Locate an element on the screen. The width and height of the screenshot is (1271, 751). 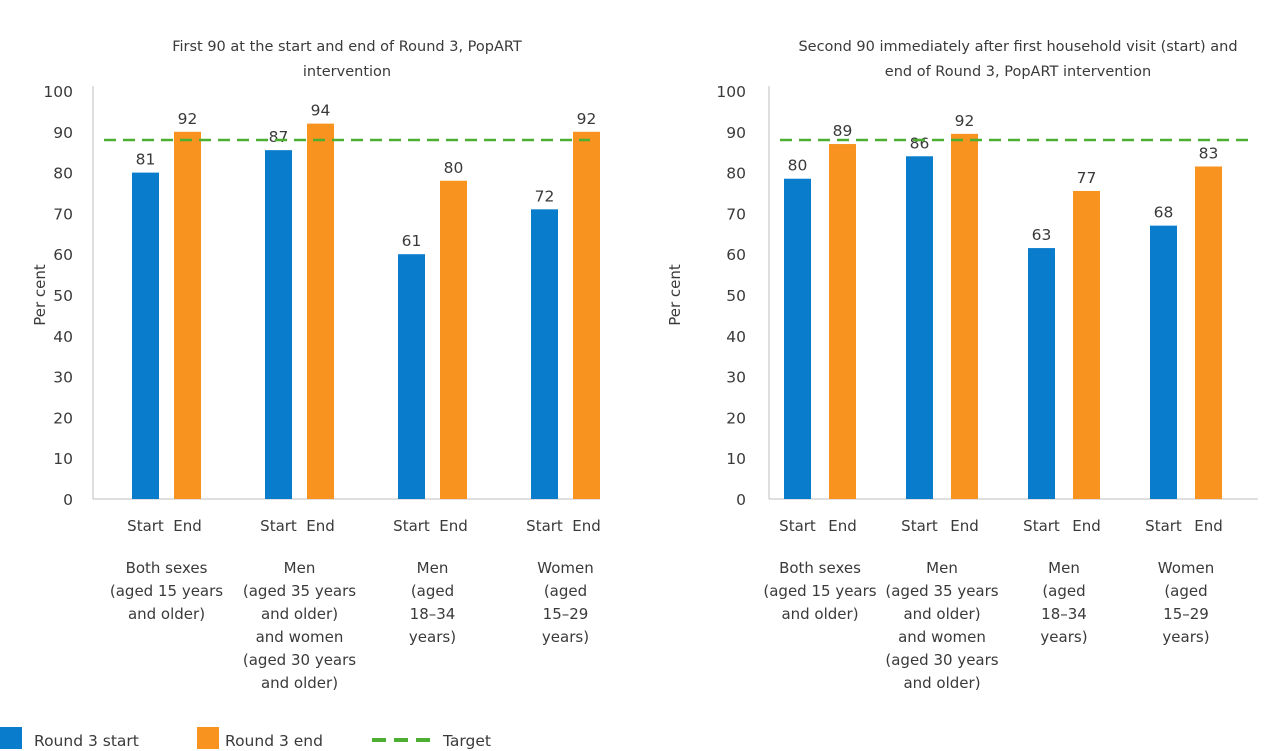
chart-title-line: intervention is located at coordinates (347, 72).